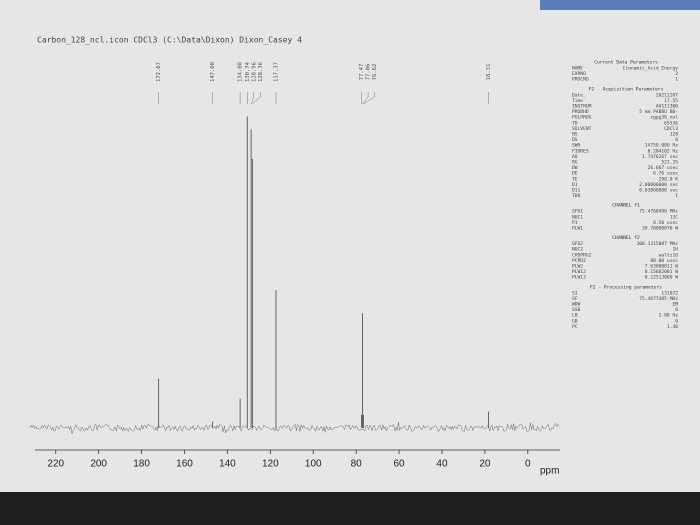 Image resolution: width=700 pixels, height=525 pixels. What do you see at coordinates (55, 464) in the screenshot?
I see `x-tick-label: 220` at bounding box center [55, 464].